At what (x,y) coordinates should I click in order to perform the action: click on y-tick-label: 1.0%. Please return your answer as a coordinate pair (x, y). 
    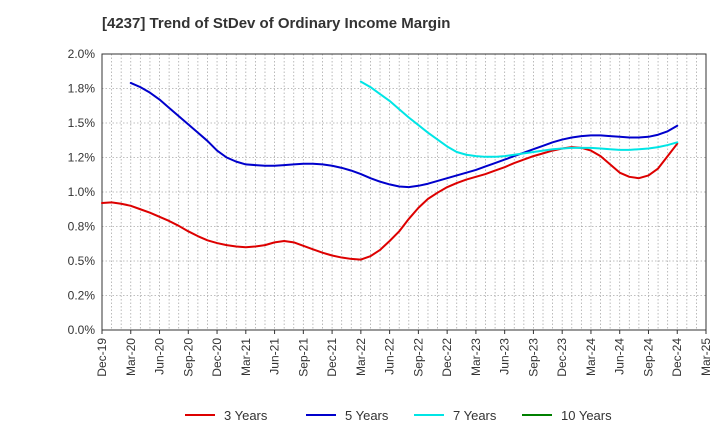
    Looking at the image, I should click on (82, 192).